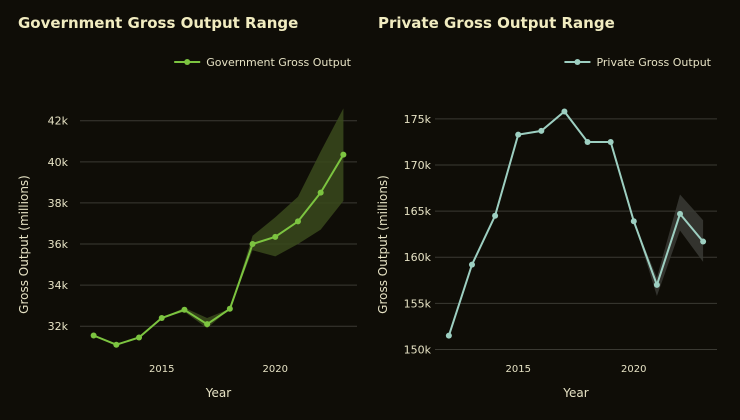  Describe the element at coordinates (58, 162) in the screenshot. I see `y-tick-label: 40k` at that location.